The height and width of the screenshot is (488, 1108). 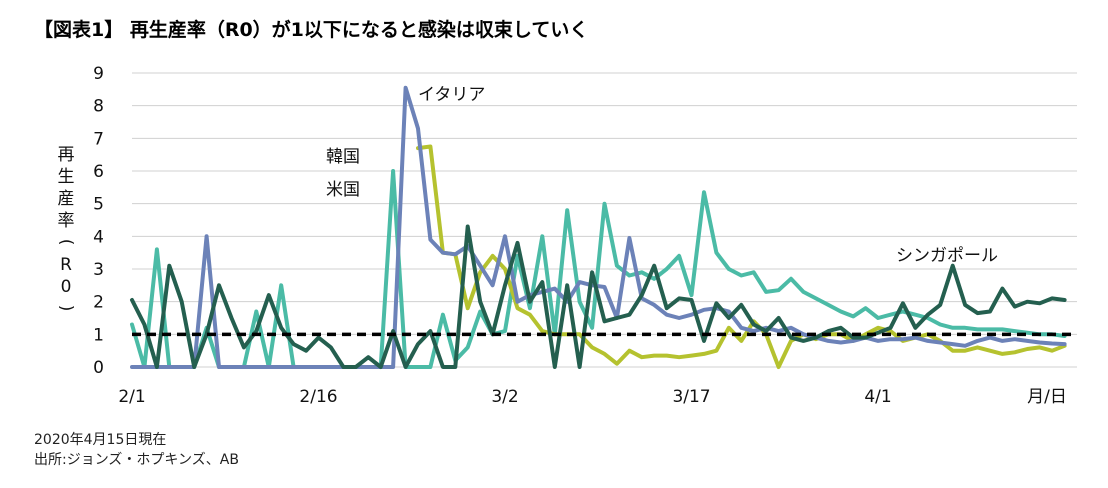 What do you see at coordinates (100, 440) in the screenshot?
I see `footnote-date: 2020年4月15日現在` at bounding box center [100, 440].